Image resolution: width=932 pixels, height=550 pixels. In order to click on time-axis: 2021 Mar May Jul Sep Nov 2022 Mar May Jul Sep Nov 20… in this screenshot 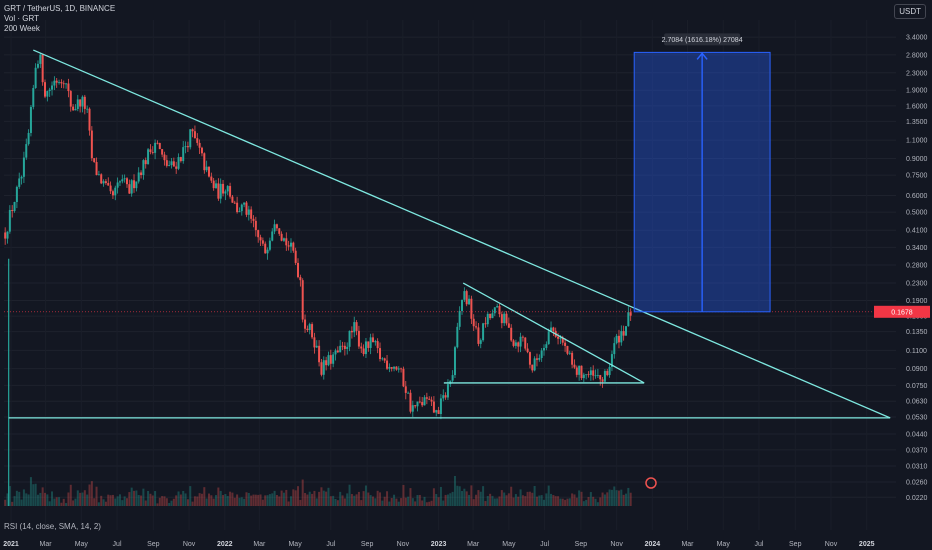, I will do `click(438, 544)`.